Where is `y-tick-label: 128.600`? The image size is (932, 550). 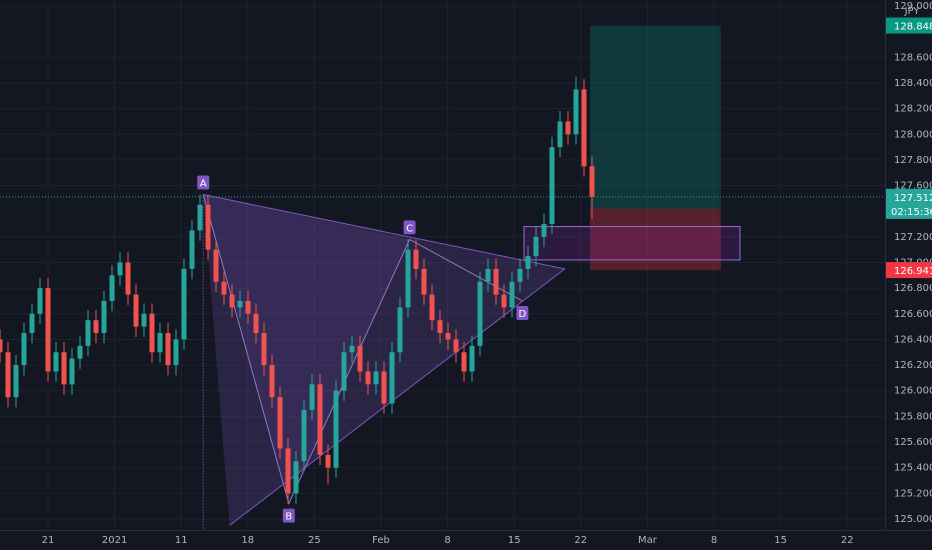 y-tick-label: 128.600 is located at coordinates (913, 57).